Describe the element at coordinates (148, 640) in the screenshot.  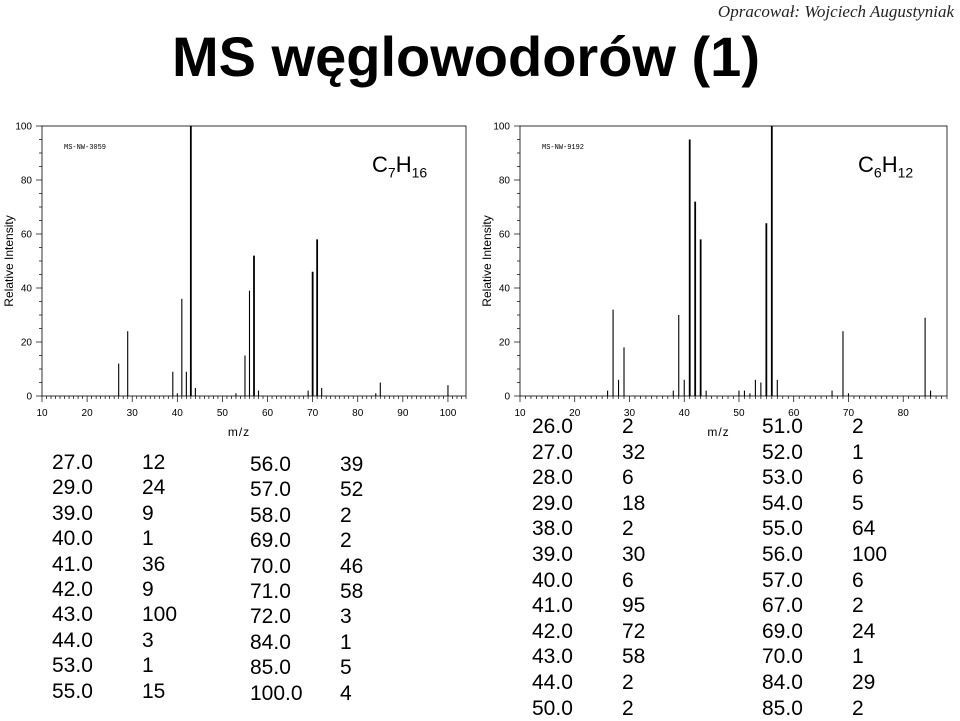
I see `intensity-value: 3` at that location.